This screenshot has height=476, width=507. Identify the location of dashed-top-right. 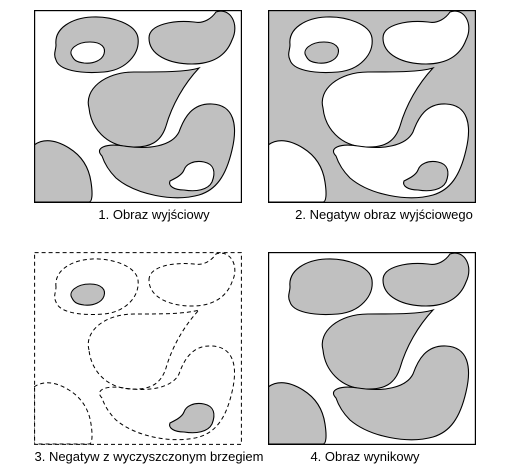
(192, 279).